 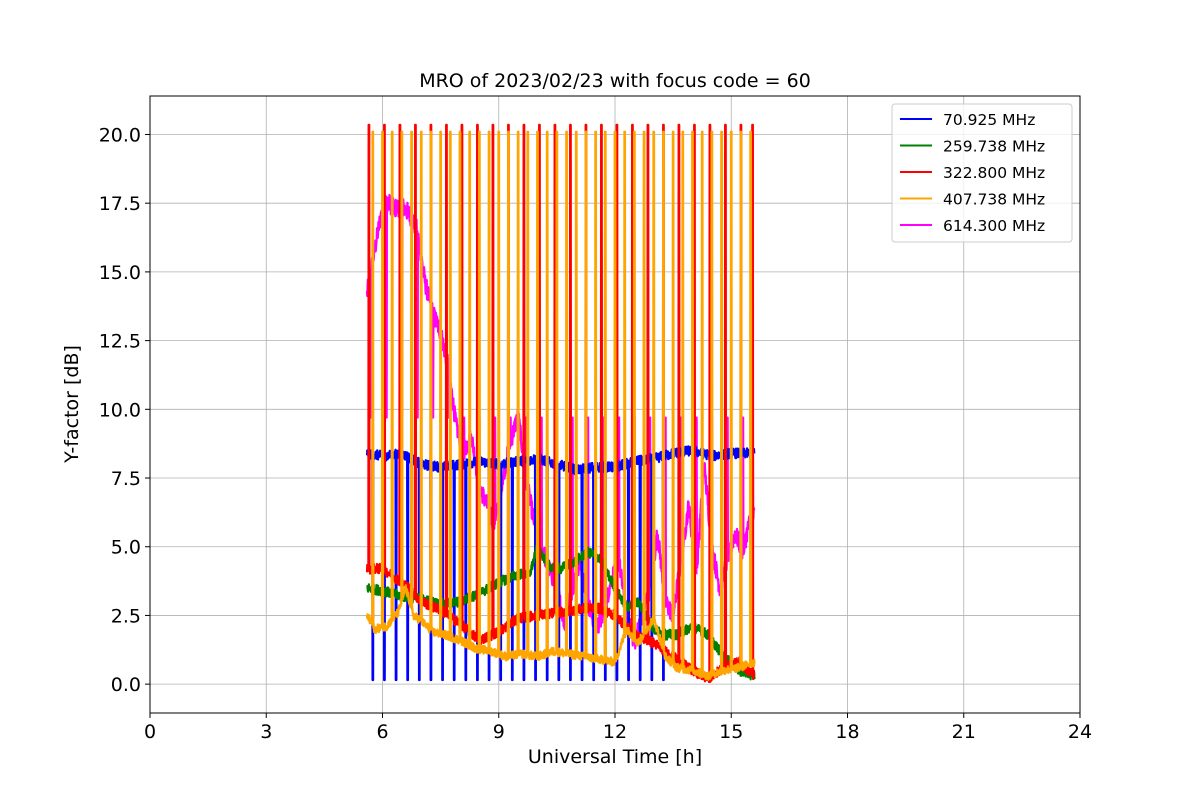 What do you see at coordinates (382, 732) in the screenshot?
I see `x-tick-label: 6` at bounding box center [382, 732].